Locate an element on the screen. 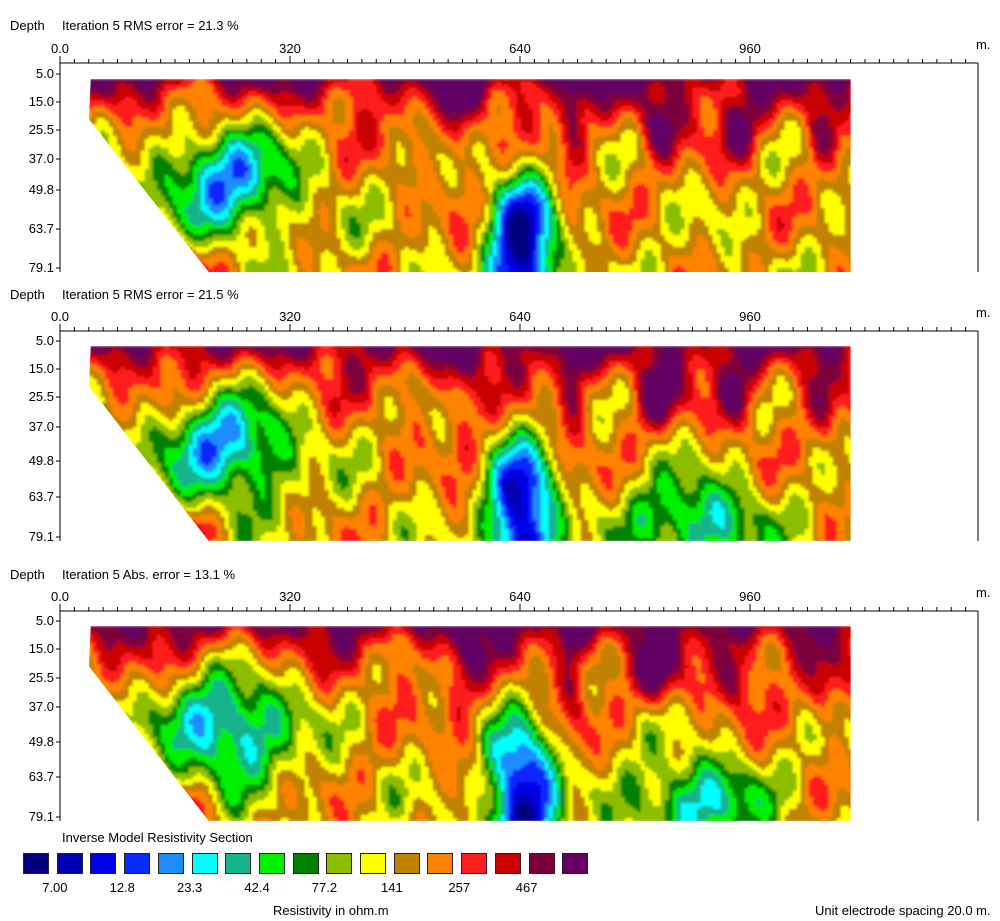  legend-unit-label: Resistivity in ohm.m is located at coordinates (331, 910).